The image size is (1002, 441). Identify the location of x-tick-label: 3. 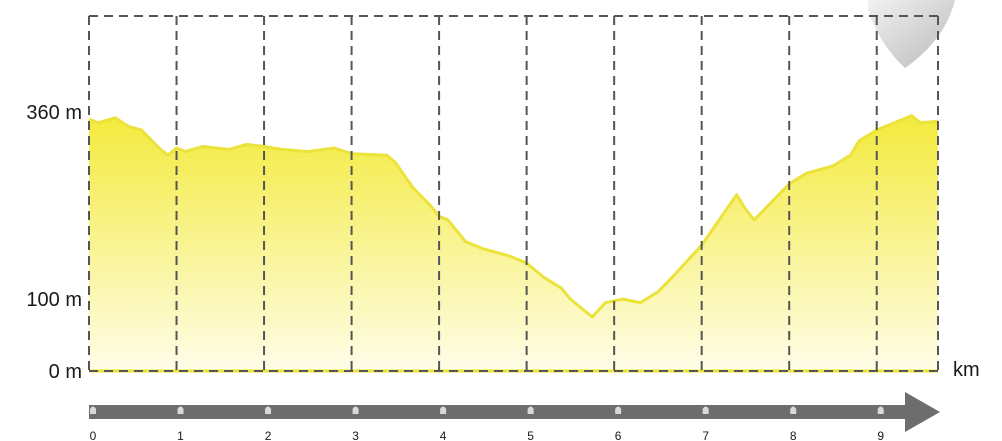
(355, 435).